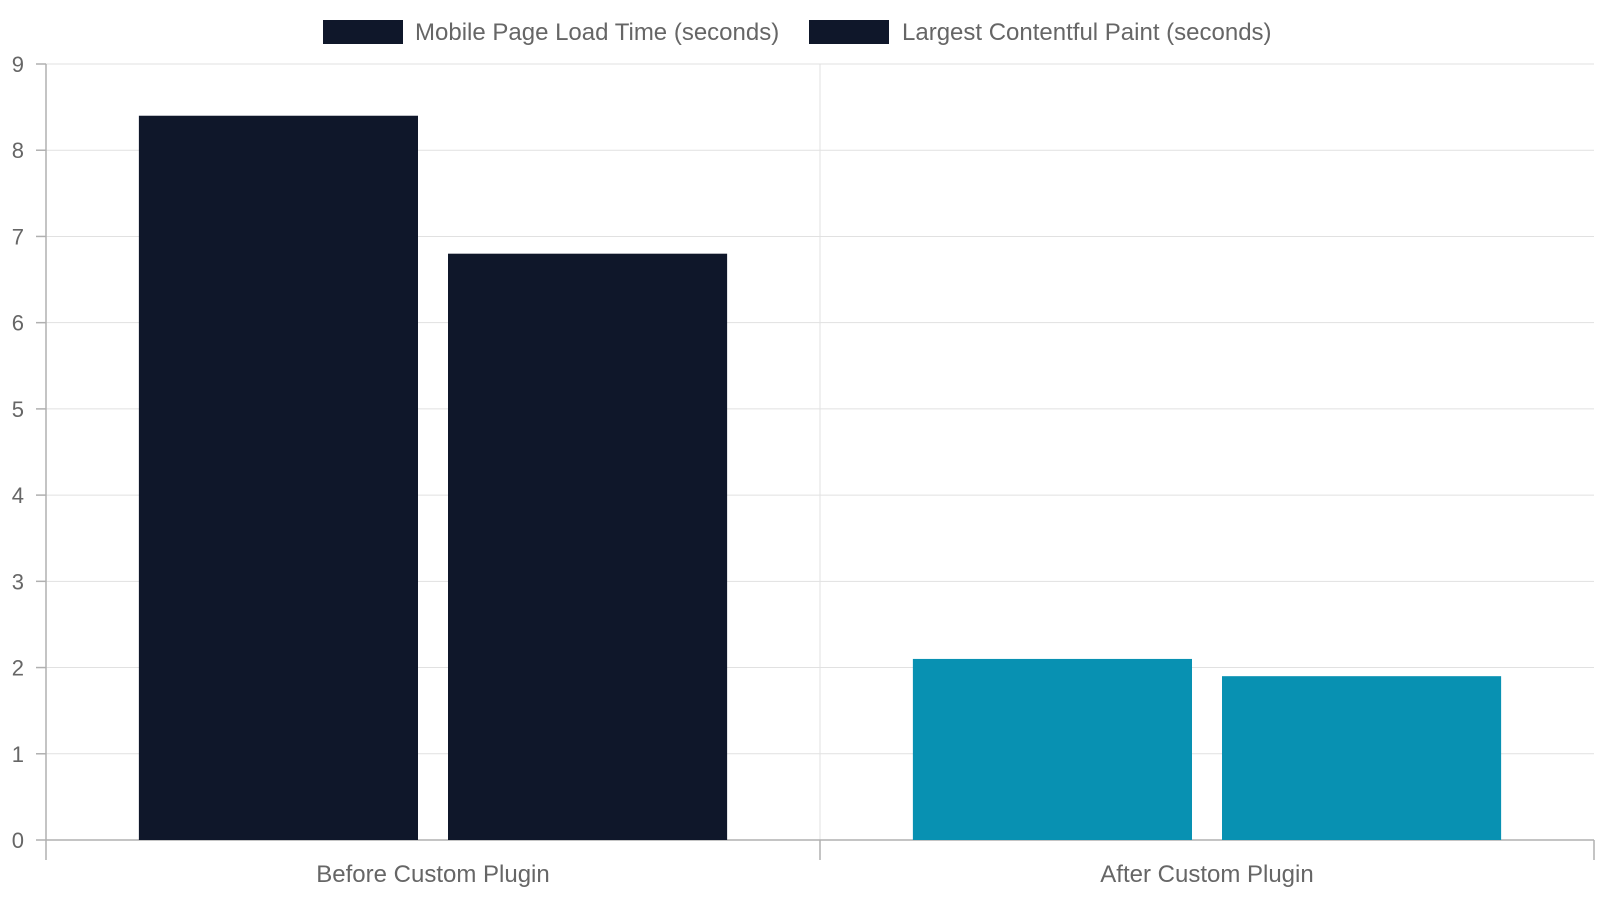  Describe the element at coordinates (18, 323) in the screenshot. I see `y-tick-label-6: 6` at that location.